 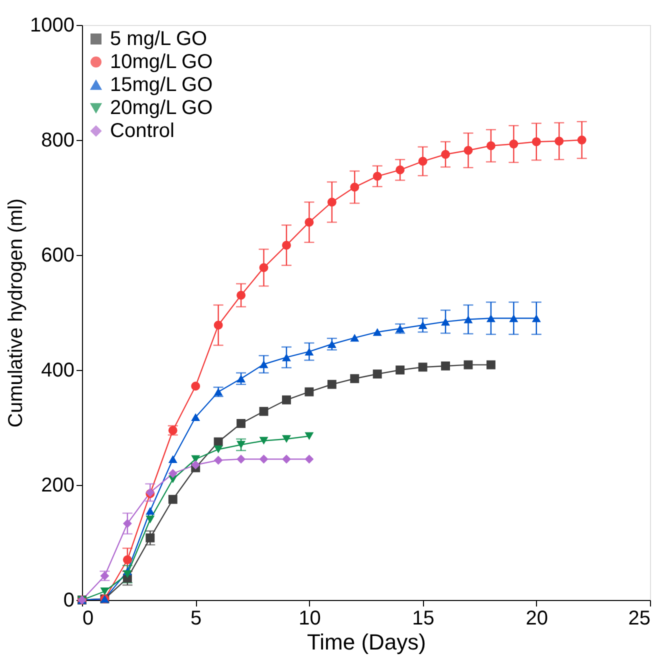 I want to click on legend-label: 5 mg/L GO, so click(x=159, y=39).